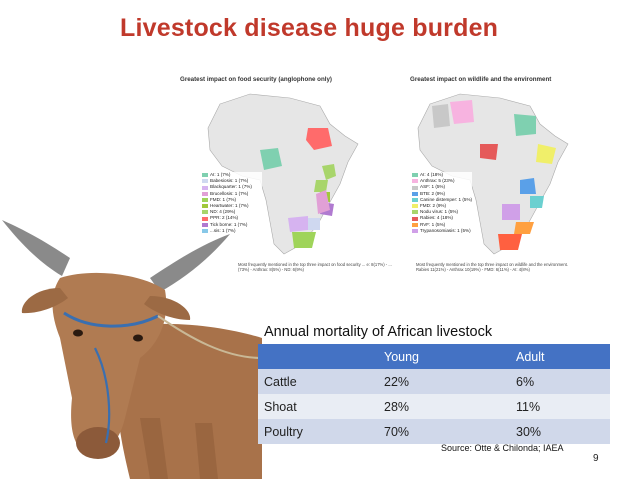 Image resolution: width=638 pixels, height=479 pixels. Describe the element at coordinates (442, 175) in the screenshot. I see `legend-item: AI: 4 (18%)` at that location.